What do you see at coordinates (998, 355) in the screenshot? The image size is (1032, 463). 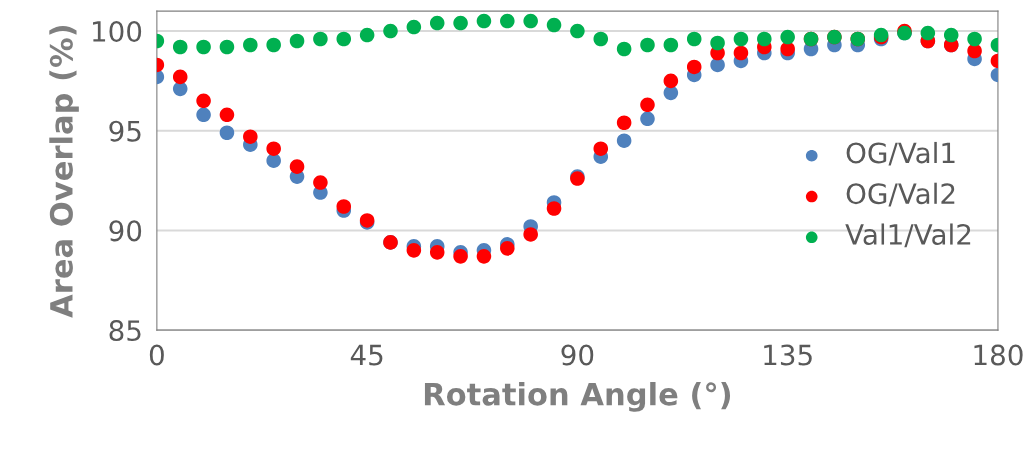 I see `x-tick-label: 180` at bounding box center [998, 355].